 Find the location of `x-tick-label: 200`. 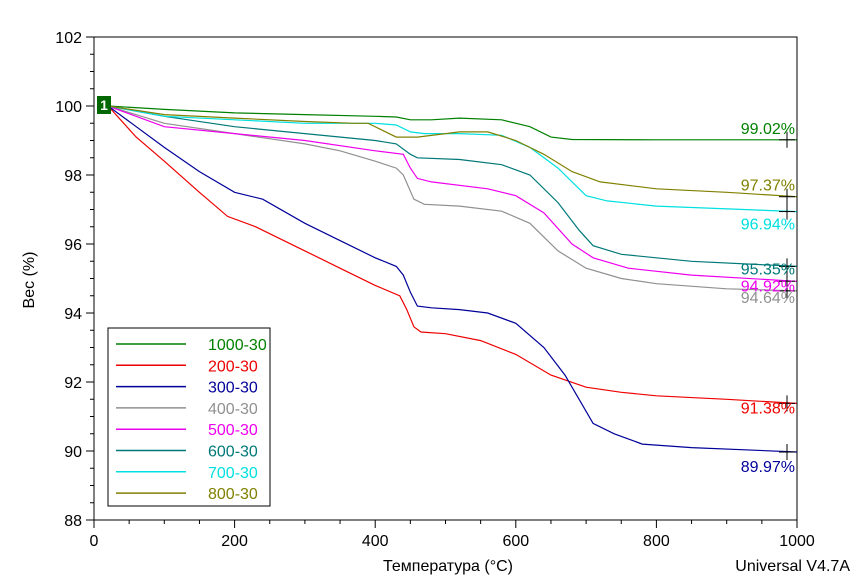

x-tick-label: 200 is located at coordinates (234, 541).